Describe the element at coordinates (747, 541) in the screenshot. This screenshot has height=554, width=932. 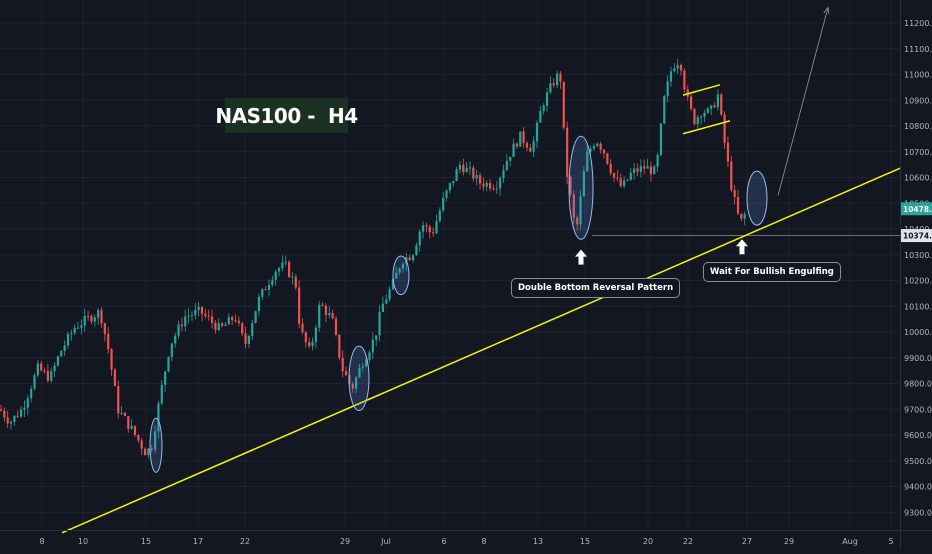
I see `time-tick-label: 27` at that location.